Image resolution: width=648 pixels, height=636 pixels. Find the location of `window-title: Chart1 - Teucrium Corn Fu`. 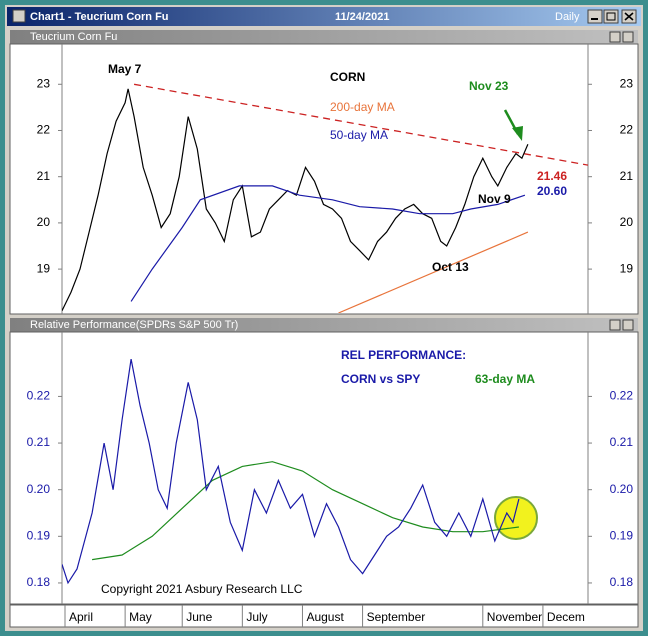

window-title: Chart1 - Teucrium Corn Fu is located at coordinates (99, 17).